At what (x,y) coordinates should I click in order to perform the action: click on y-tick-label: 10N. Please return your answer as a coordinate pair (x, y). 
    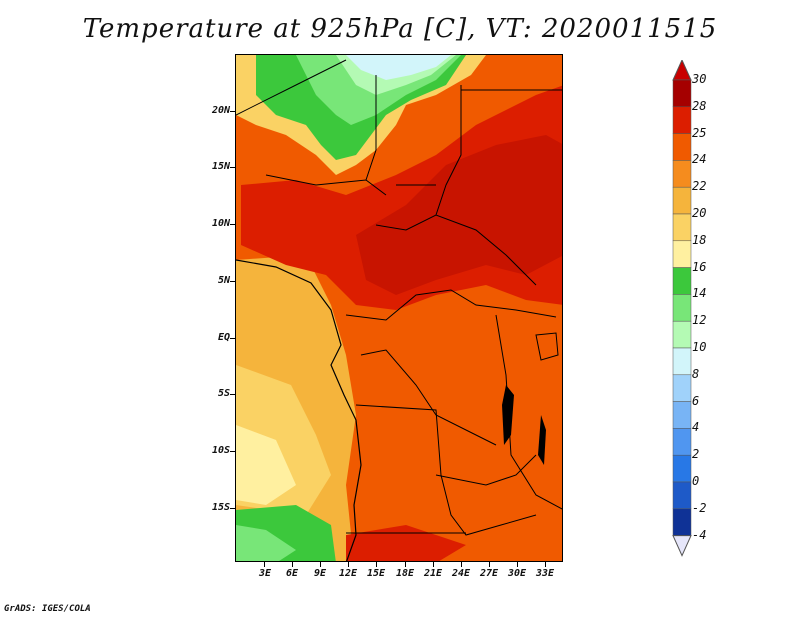
    Looking at the image, I should click on (220, 223).